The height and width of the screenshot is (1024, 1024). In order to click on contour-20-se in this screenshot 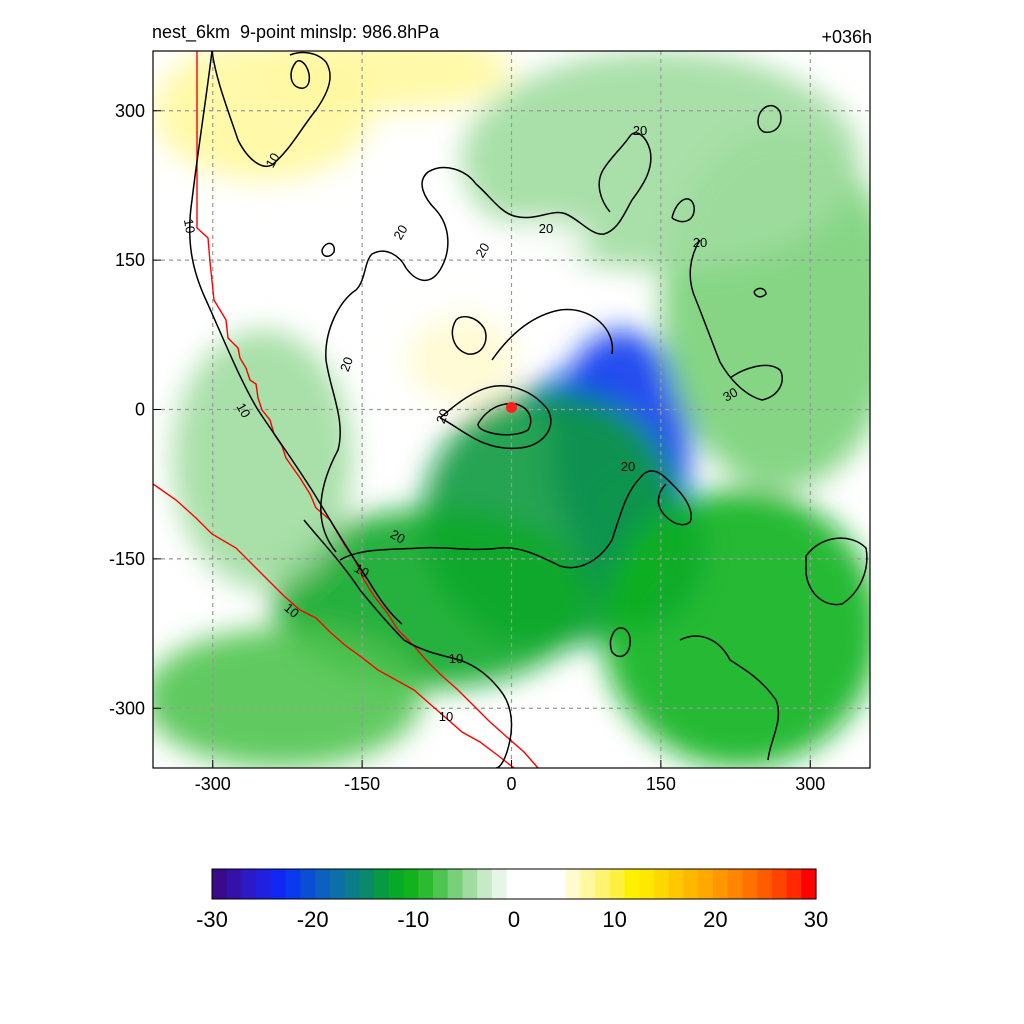, I will do `click(836, 571)`.